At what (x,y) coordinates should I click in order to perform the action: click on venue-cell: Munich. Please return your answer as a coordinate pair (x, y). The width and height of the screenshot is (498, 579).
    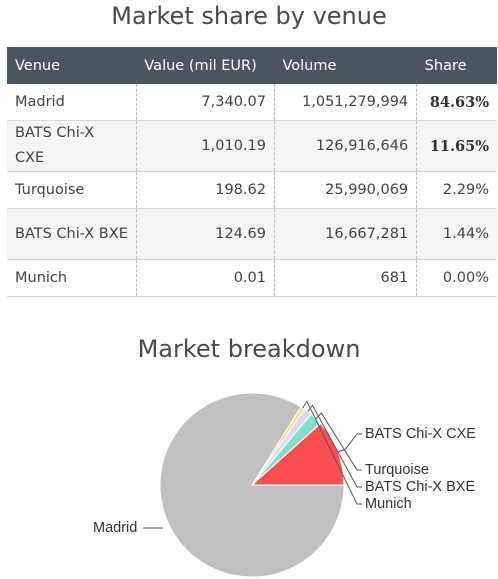
    Looking at the image, I should click on (72, 278).